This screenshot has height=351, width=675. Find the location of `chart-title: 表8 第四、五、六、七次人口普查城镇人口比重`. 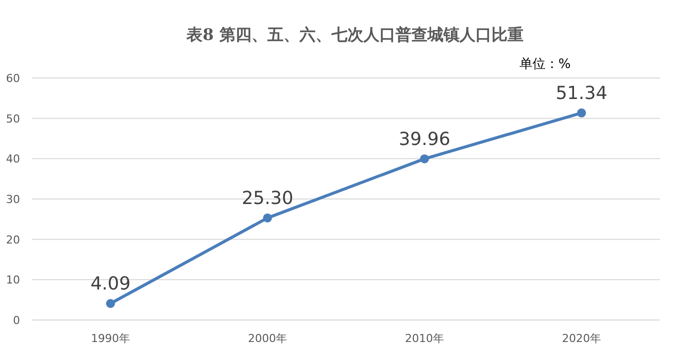

chart-title: 表8 第四、五、六、七次人口普查城镇人口比重 is located at coordinates (355, 34).